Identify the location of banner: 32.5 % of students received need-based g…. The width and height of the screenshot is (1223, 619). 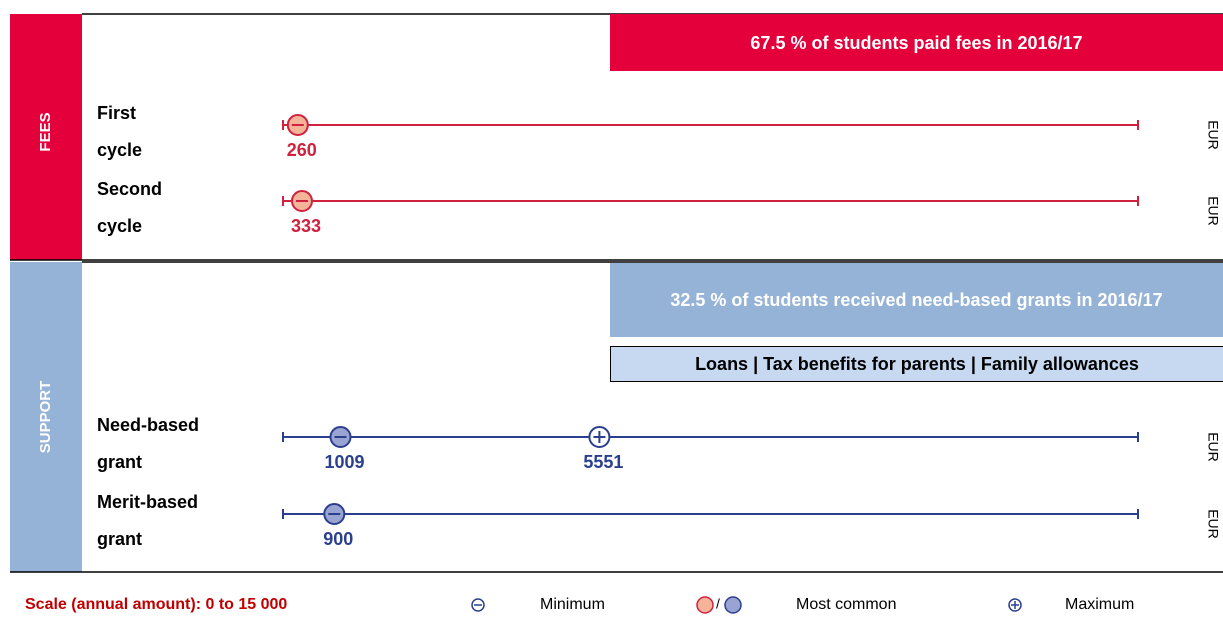
(916, 300).